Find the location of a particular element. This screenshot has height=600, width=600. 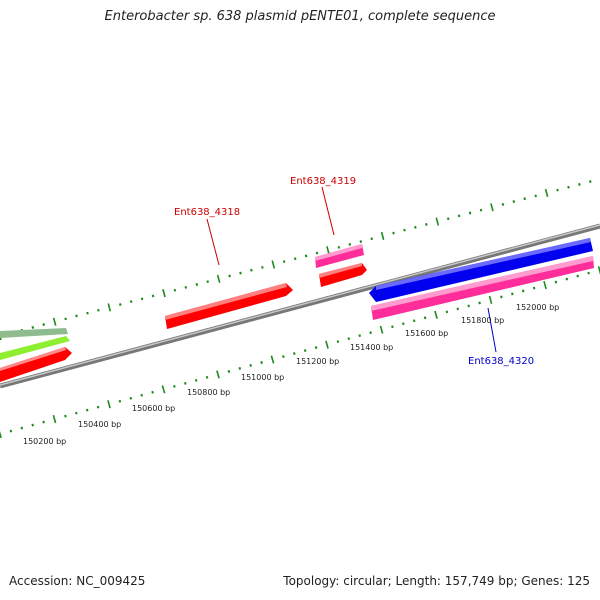

bp-label: 151400 bp is located at coordinates (371, 347).